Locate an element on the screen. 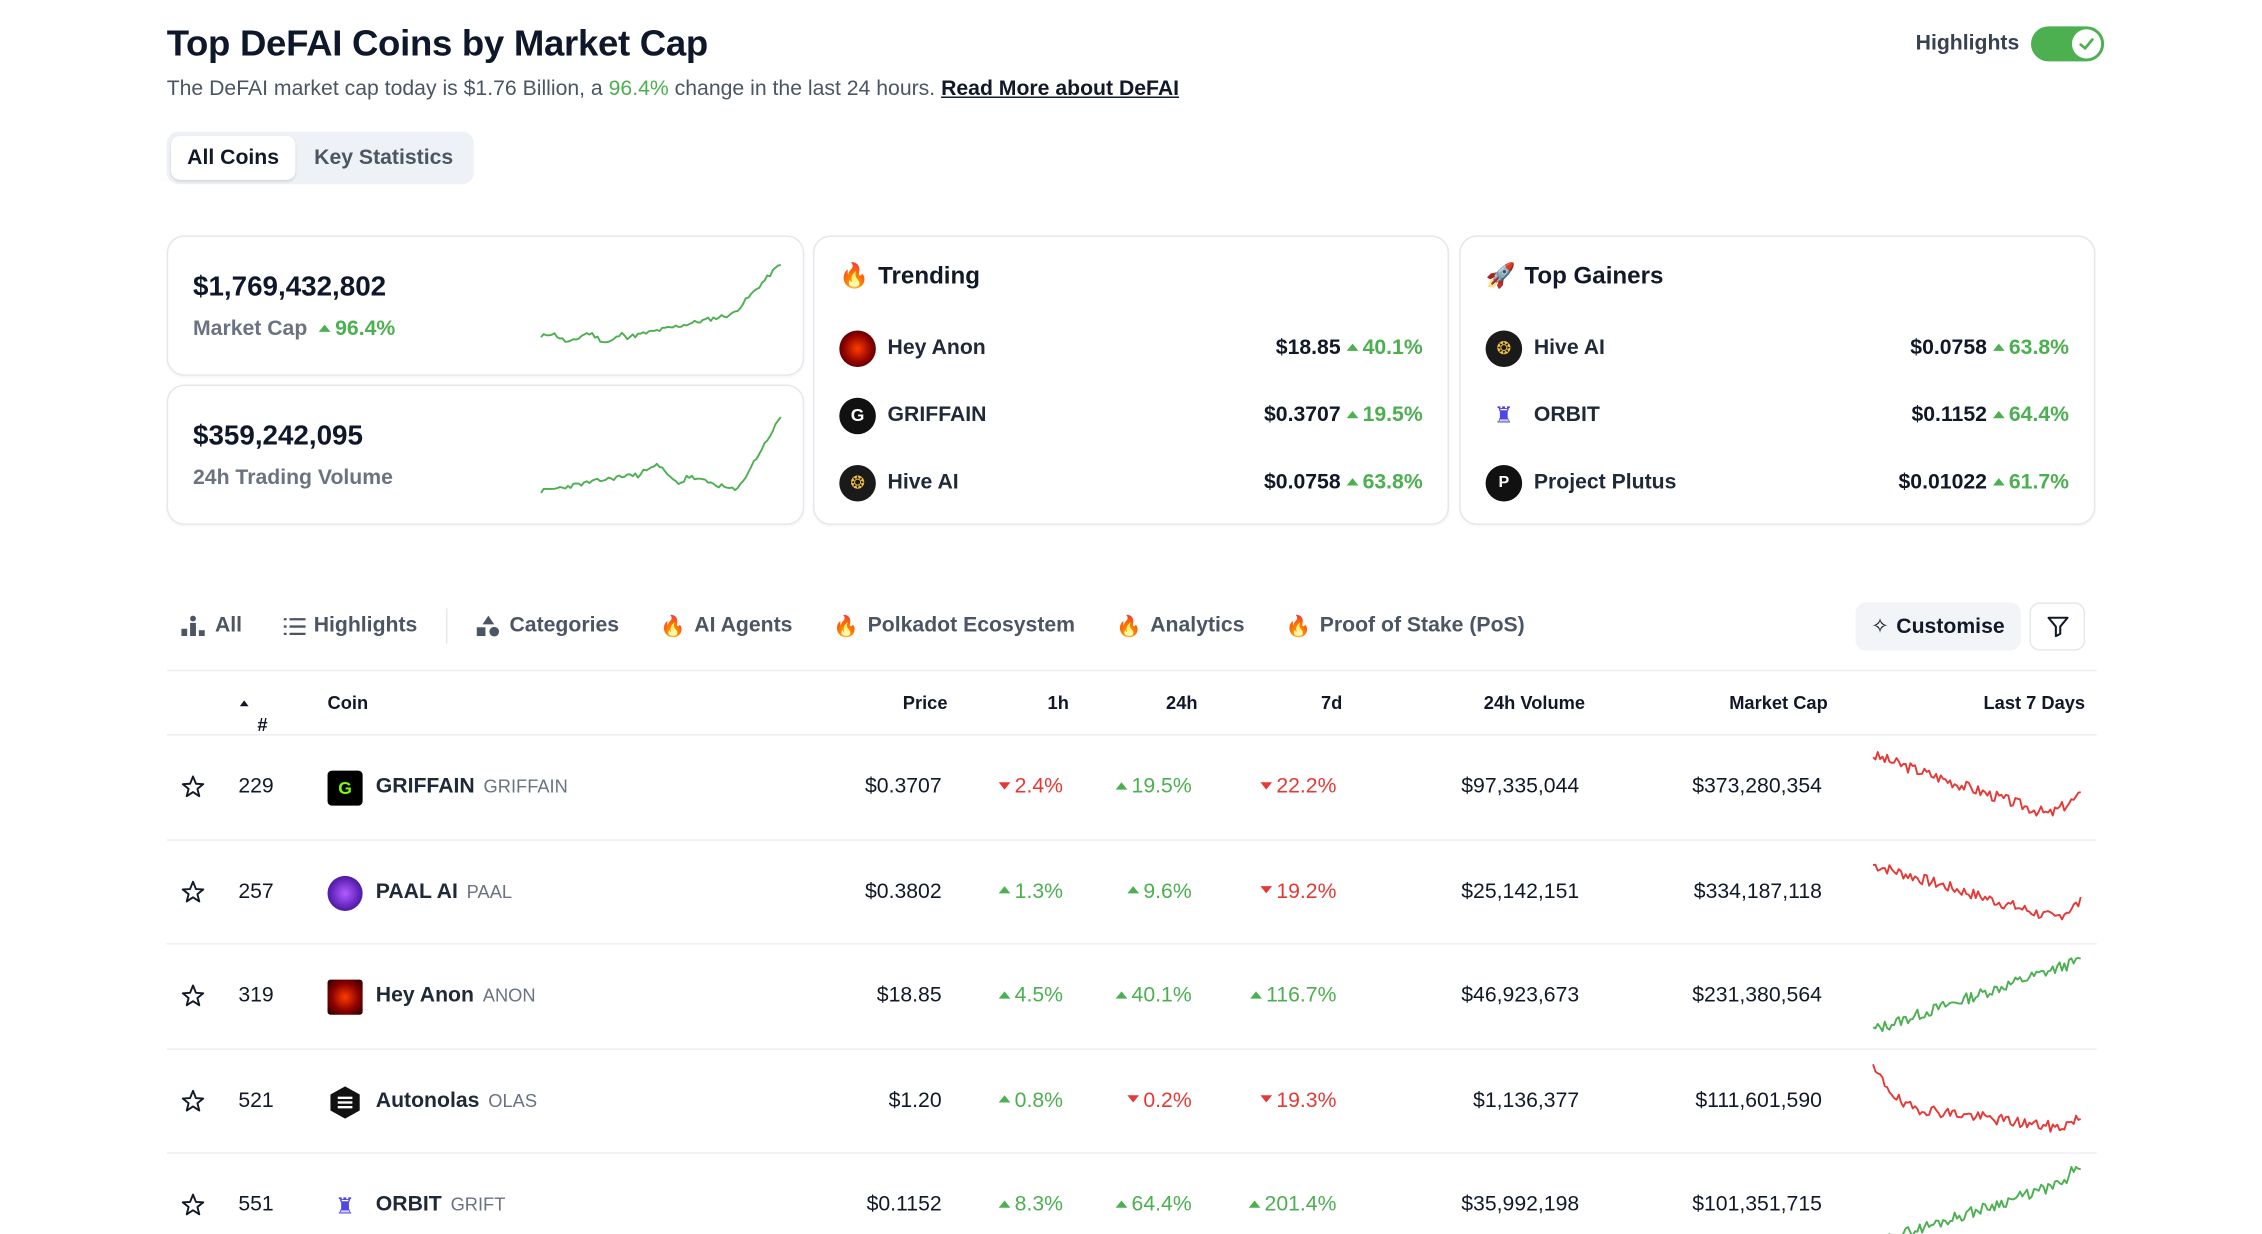 This screenshot has width=2262, height=1234. filter-button is located at coordinates (2057, 626).